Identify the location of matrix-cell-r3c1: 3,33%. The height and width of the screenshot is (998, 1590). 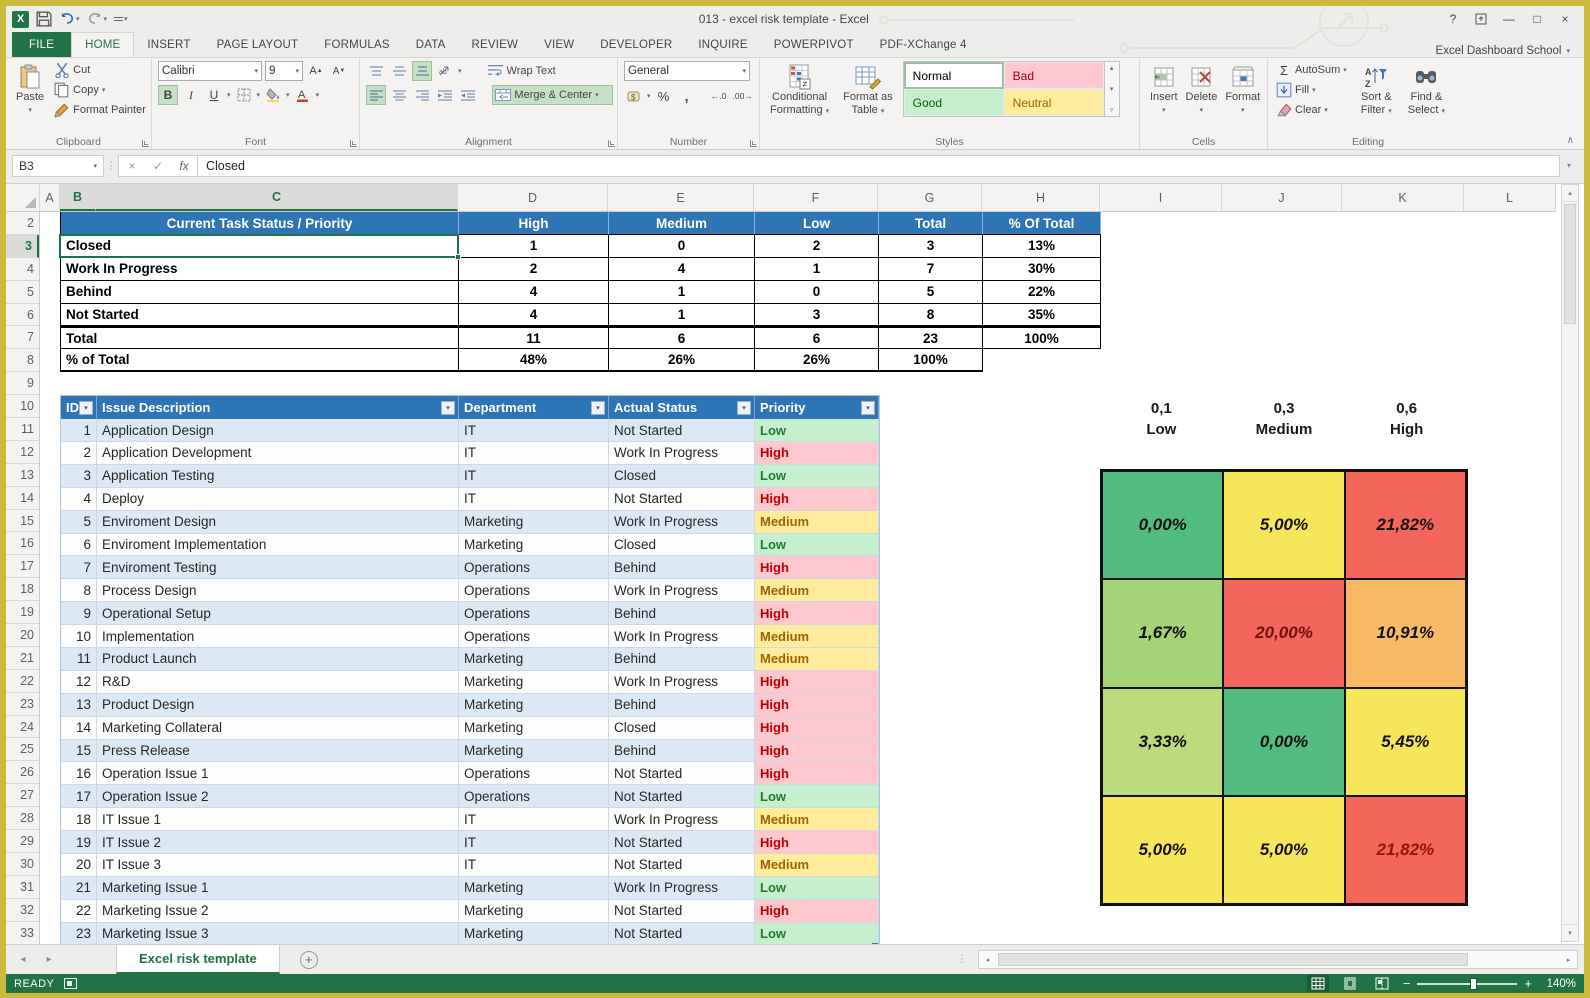
(1163, 741).